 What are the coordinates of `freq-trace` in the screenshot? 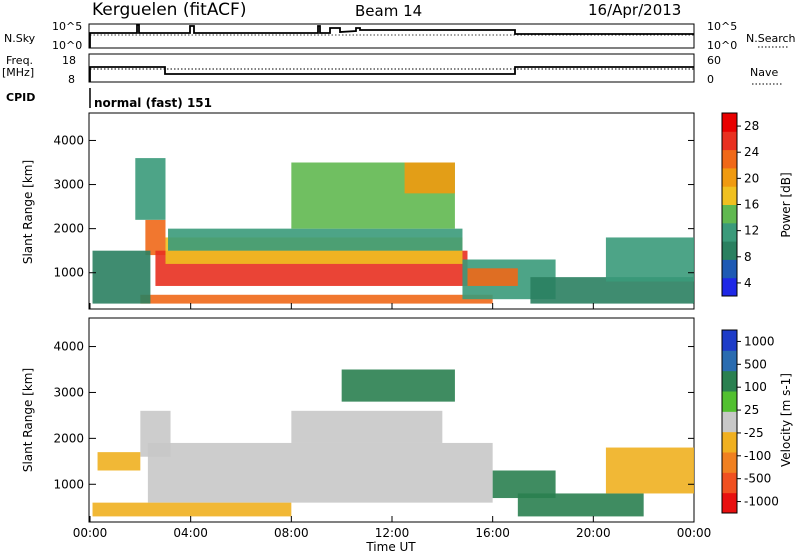 It's located at (391, 74).